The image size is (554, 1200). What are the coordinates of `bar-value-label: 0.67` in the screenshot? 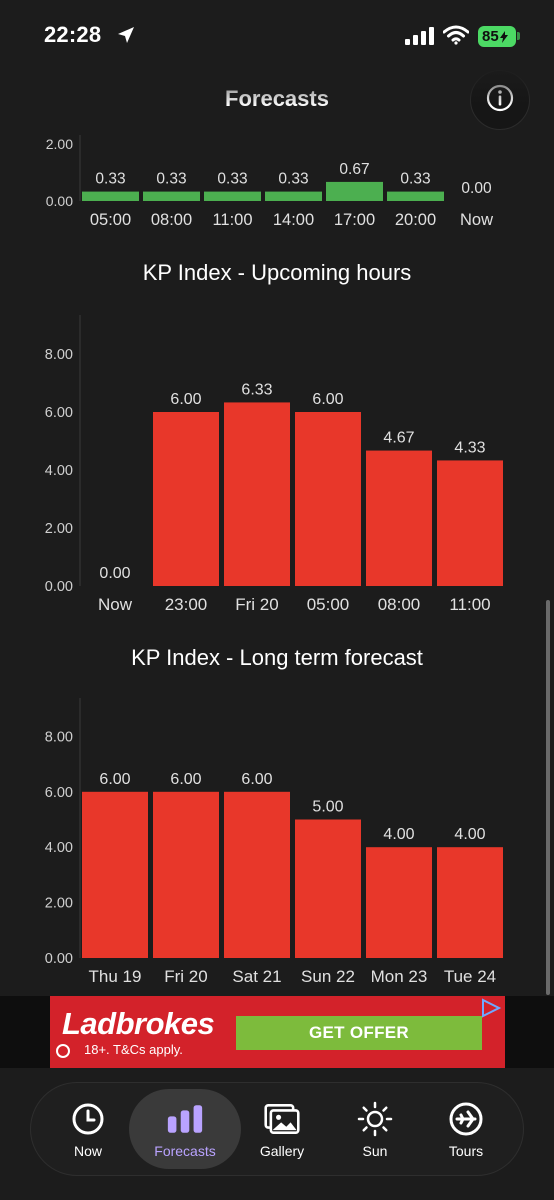 It's located at (354, 169).